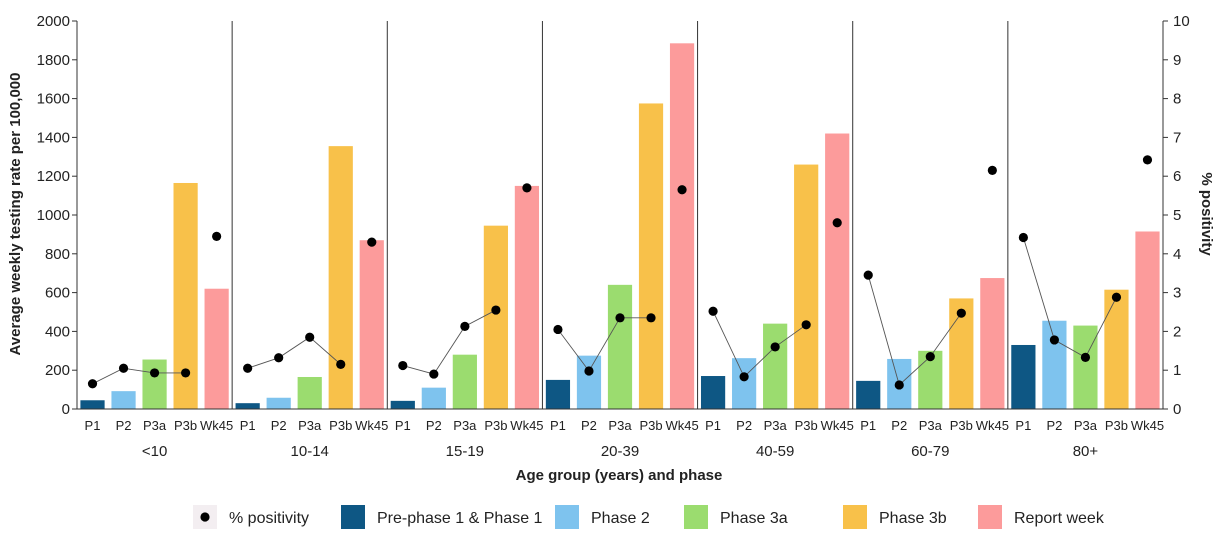 The image size is (1219, 535). I want to click on y-axis-title: Average weekly testing rate per 100,000, so click(15, 214).